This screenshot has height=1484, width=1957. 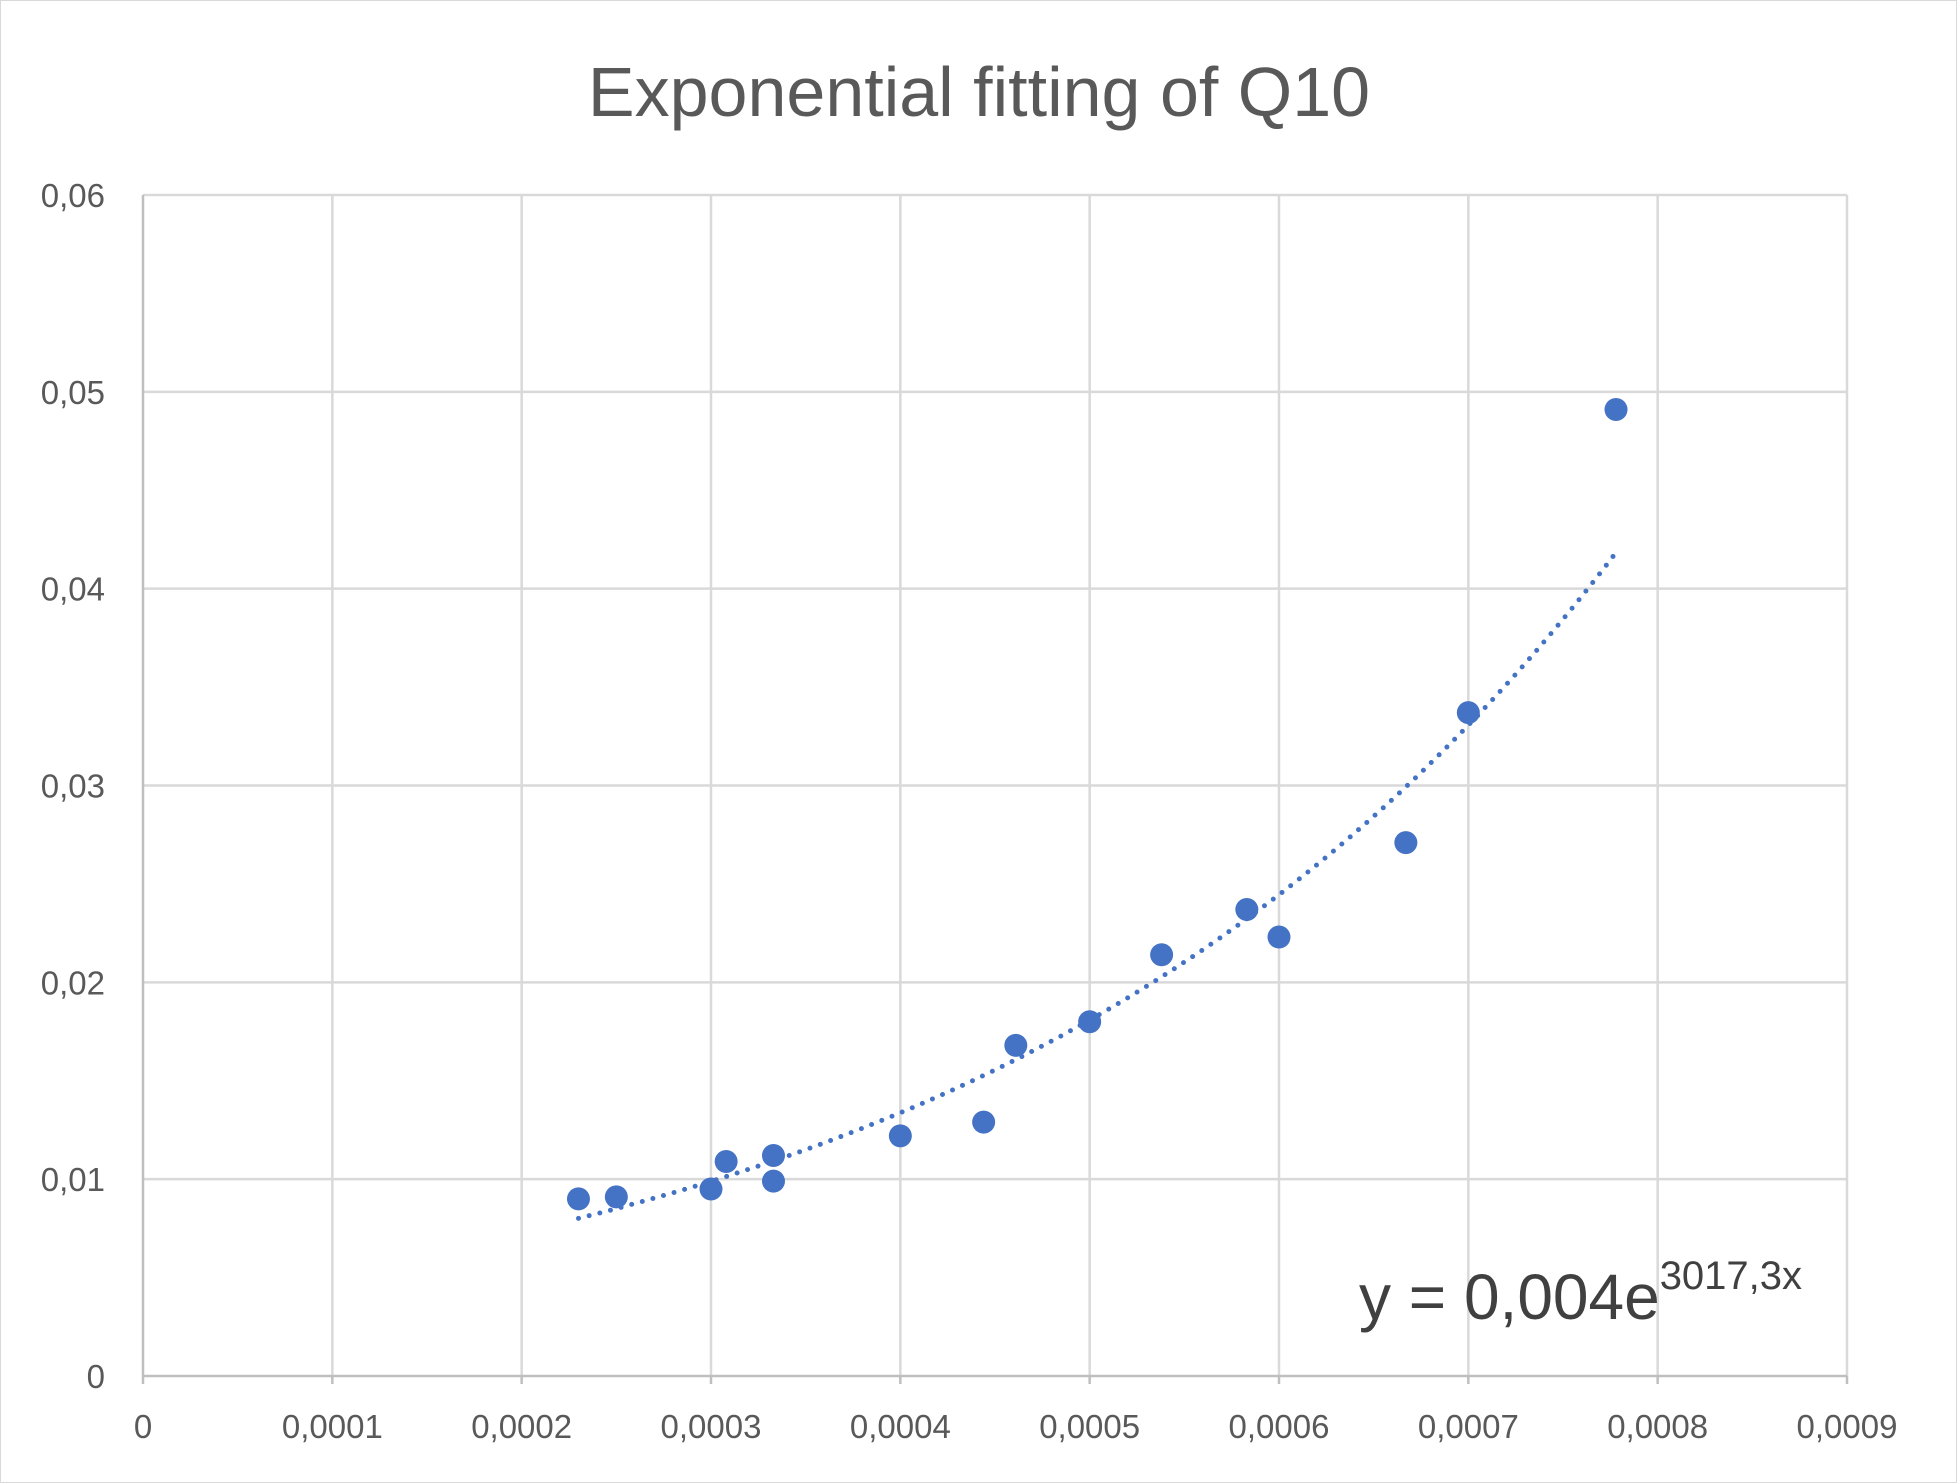 I want to click on y-tick-label: 0,05, so click(x=73, y=392).